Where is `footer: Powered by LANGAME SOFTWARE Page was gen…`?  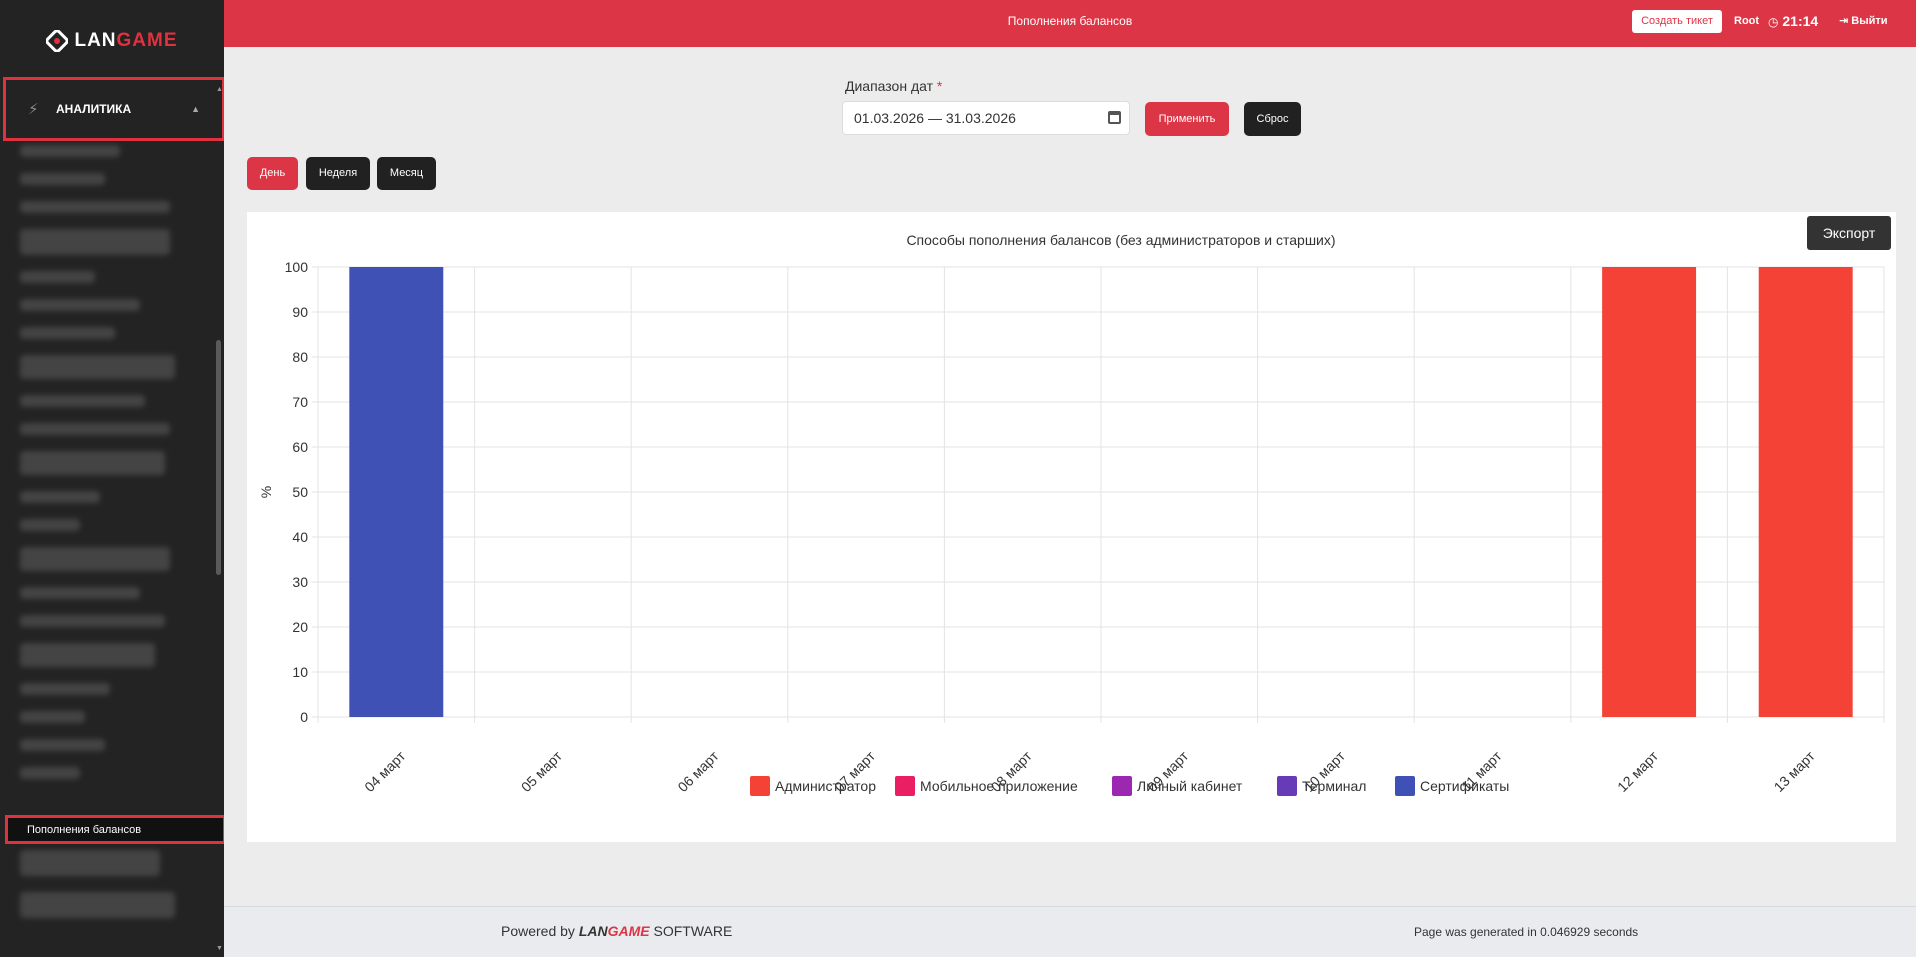 footer: Powered by LANGAME SOFTWARE Page was gen… is located at coordinates (1070, 931).